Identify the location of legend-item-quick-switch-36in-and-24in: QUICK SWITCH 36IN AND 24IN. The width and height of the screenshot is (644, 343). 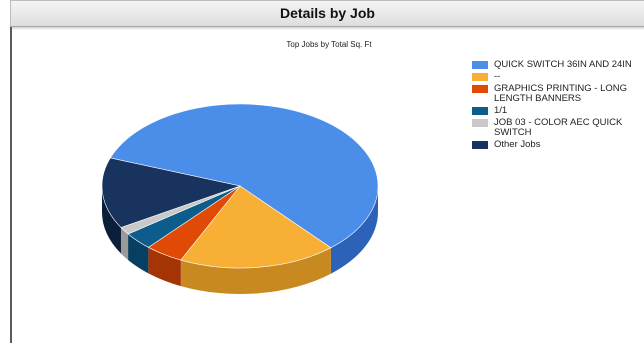
(557, 65).